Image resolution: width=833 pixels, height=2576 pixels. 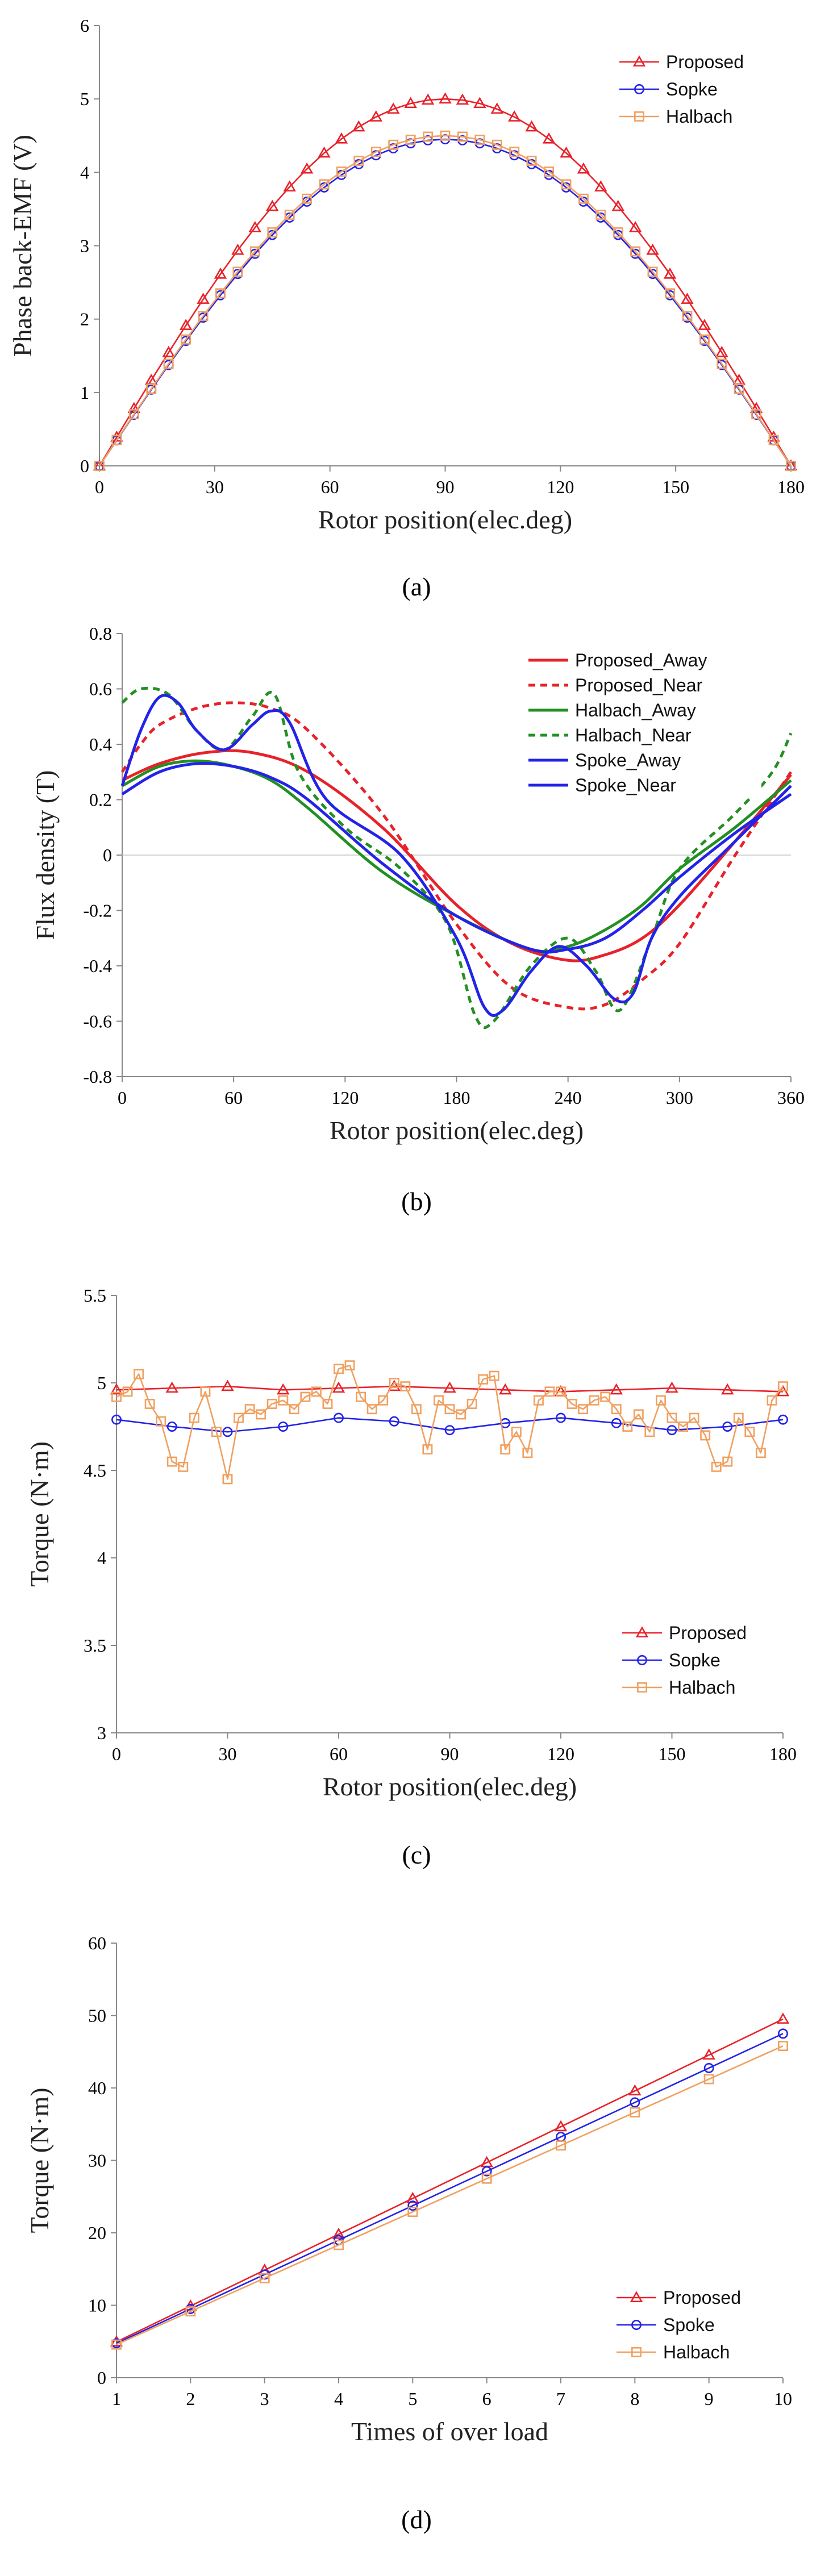 I want to click on x-axis-title: Rotor position(elec.deg), so click(x=445, y=520).